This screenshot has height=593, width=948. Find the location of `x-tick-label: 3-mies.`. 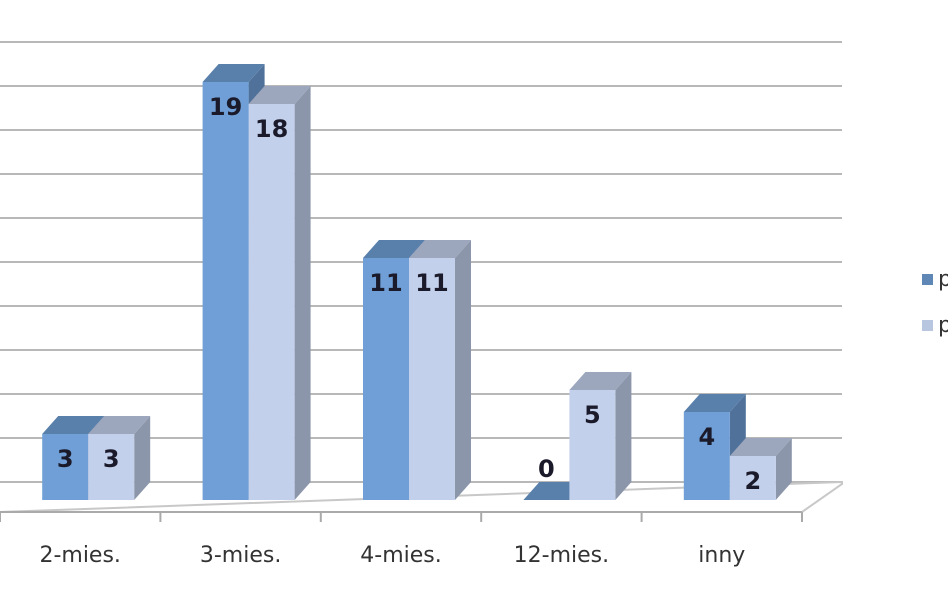

x-tick-label: 3-mies. is located at coordinates (240, 555).